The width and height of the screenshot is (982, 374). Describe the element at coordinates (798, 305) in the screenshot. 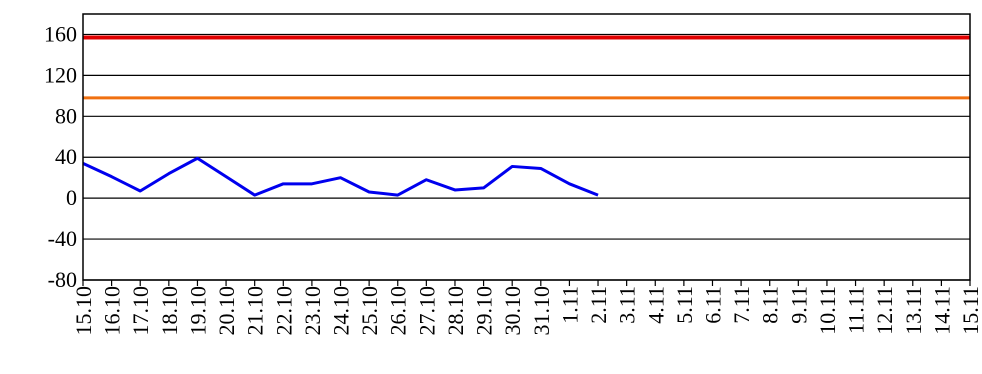

I see `x-tick-label: 9.11` at that location.